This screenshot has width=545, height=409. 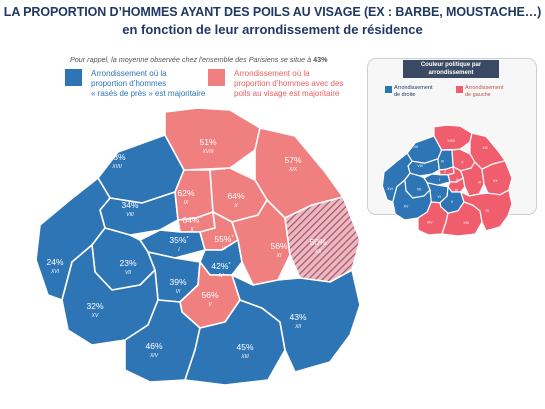 What do you see at coordinates (128, 273) in the screenshot?
I see `district-vii-numeral: VII` at bounding box center [128, 273].